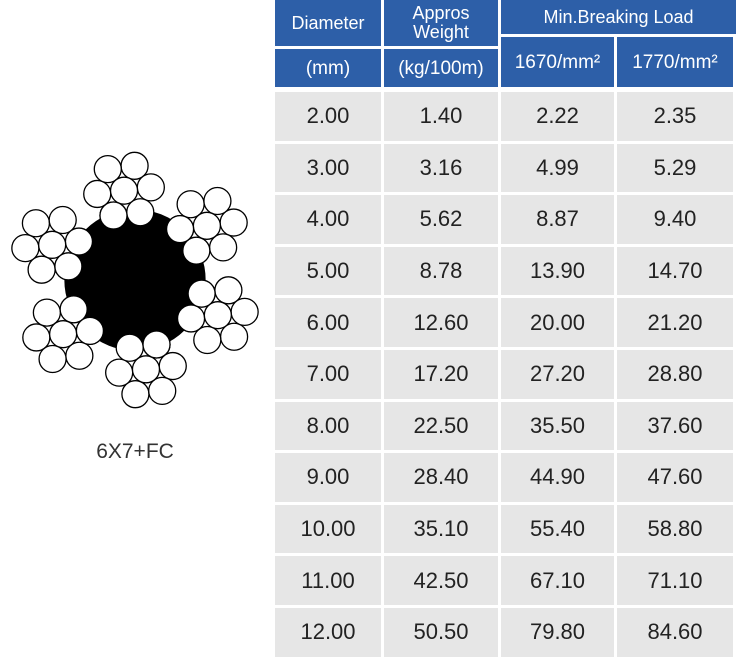 The image size is (750, 663). I want to click on table-cell: 17.20, so click(441, 374).